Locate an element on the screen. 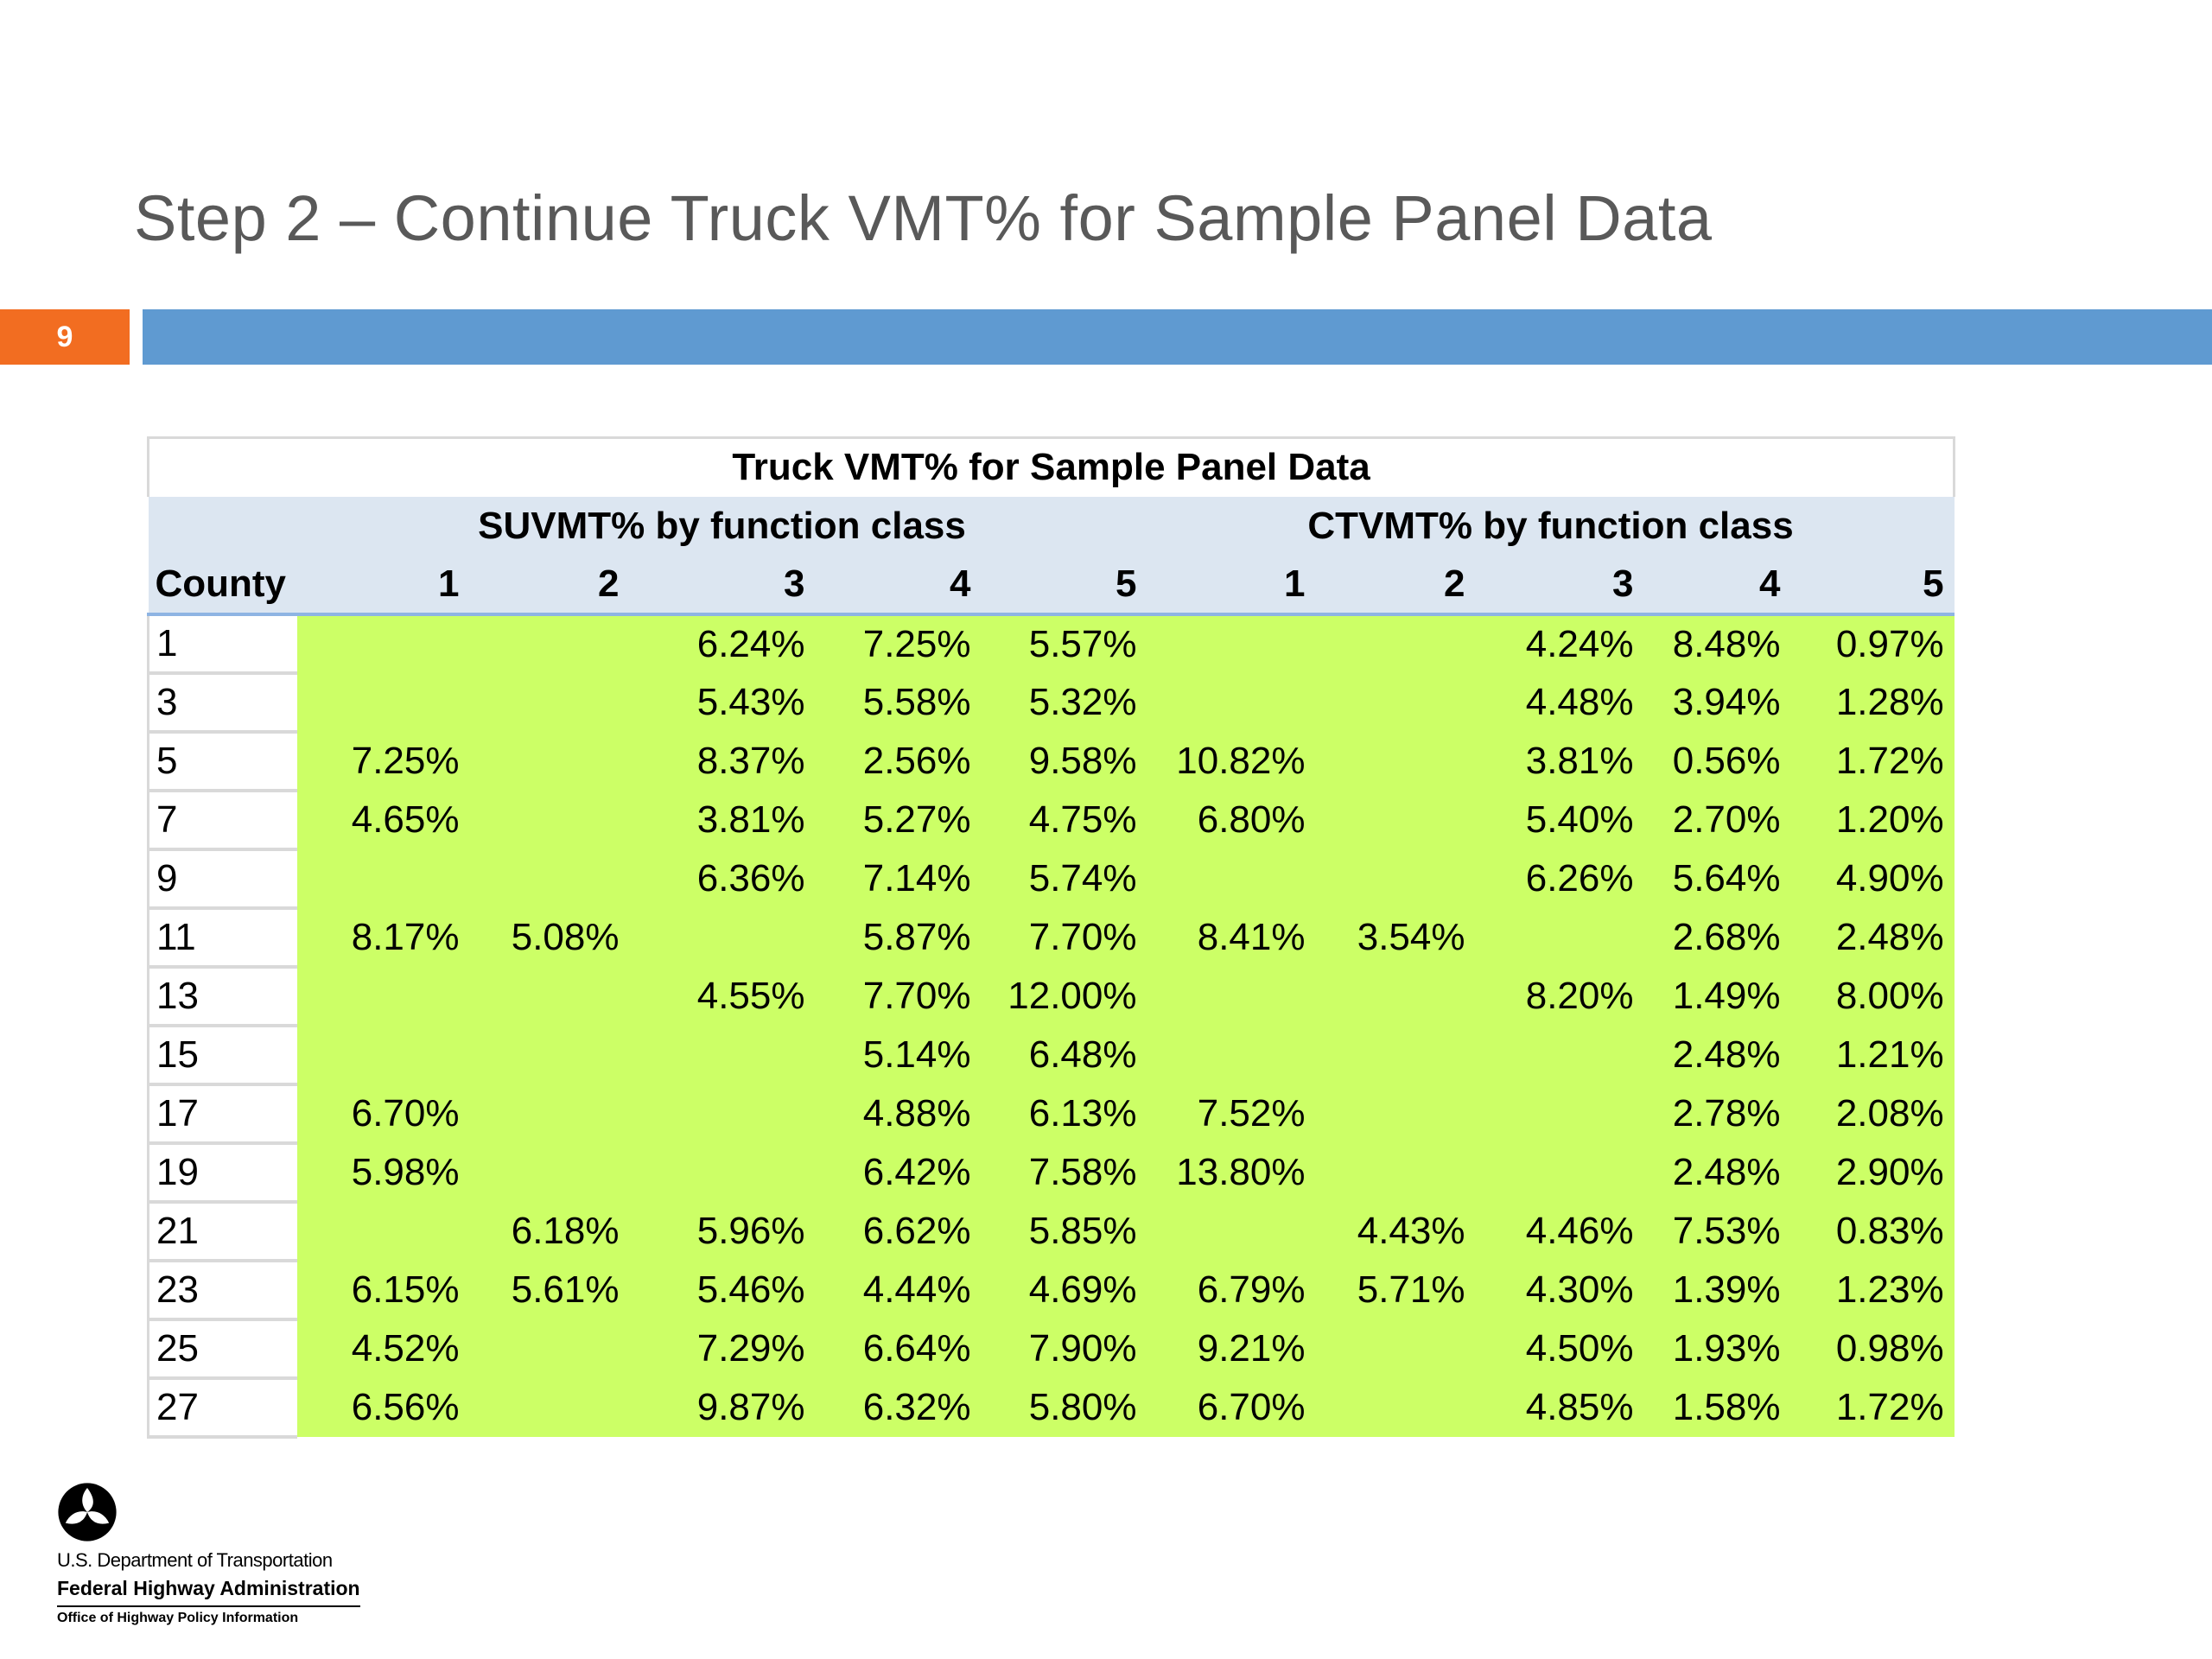 This screenshot has width=2212, height=1659. table-row: 17 6.70% 4.88% 6.13% 7.52% 2.78% 2.08% is located at coordinates (1051, 1114).